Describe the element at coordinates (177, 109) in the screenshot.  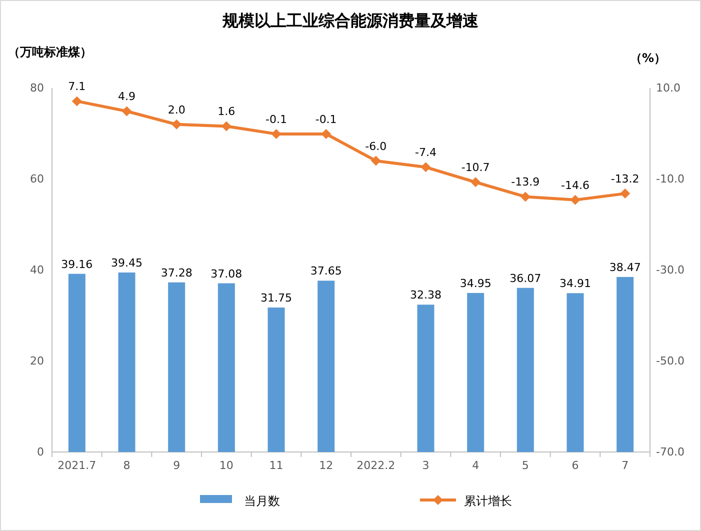
I see `data-label: 2.0` at that location.